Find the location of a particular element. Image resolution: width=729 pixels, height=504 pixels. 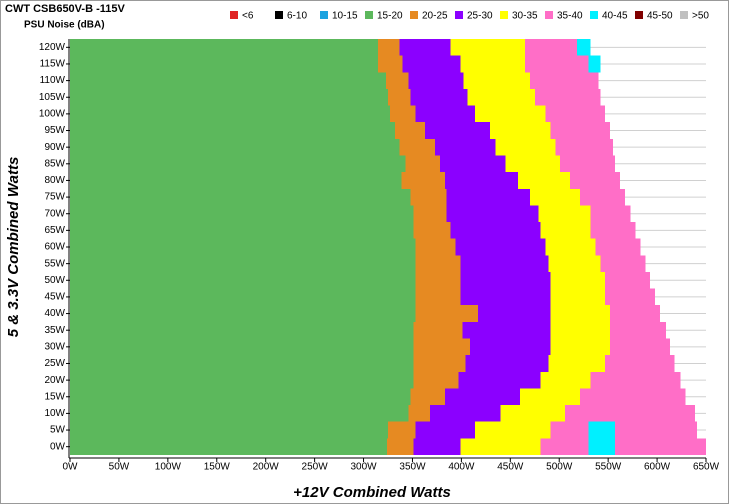

y-tick-label: 20W is located at coordinates (54, 380).